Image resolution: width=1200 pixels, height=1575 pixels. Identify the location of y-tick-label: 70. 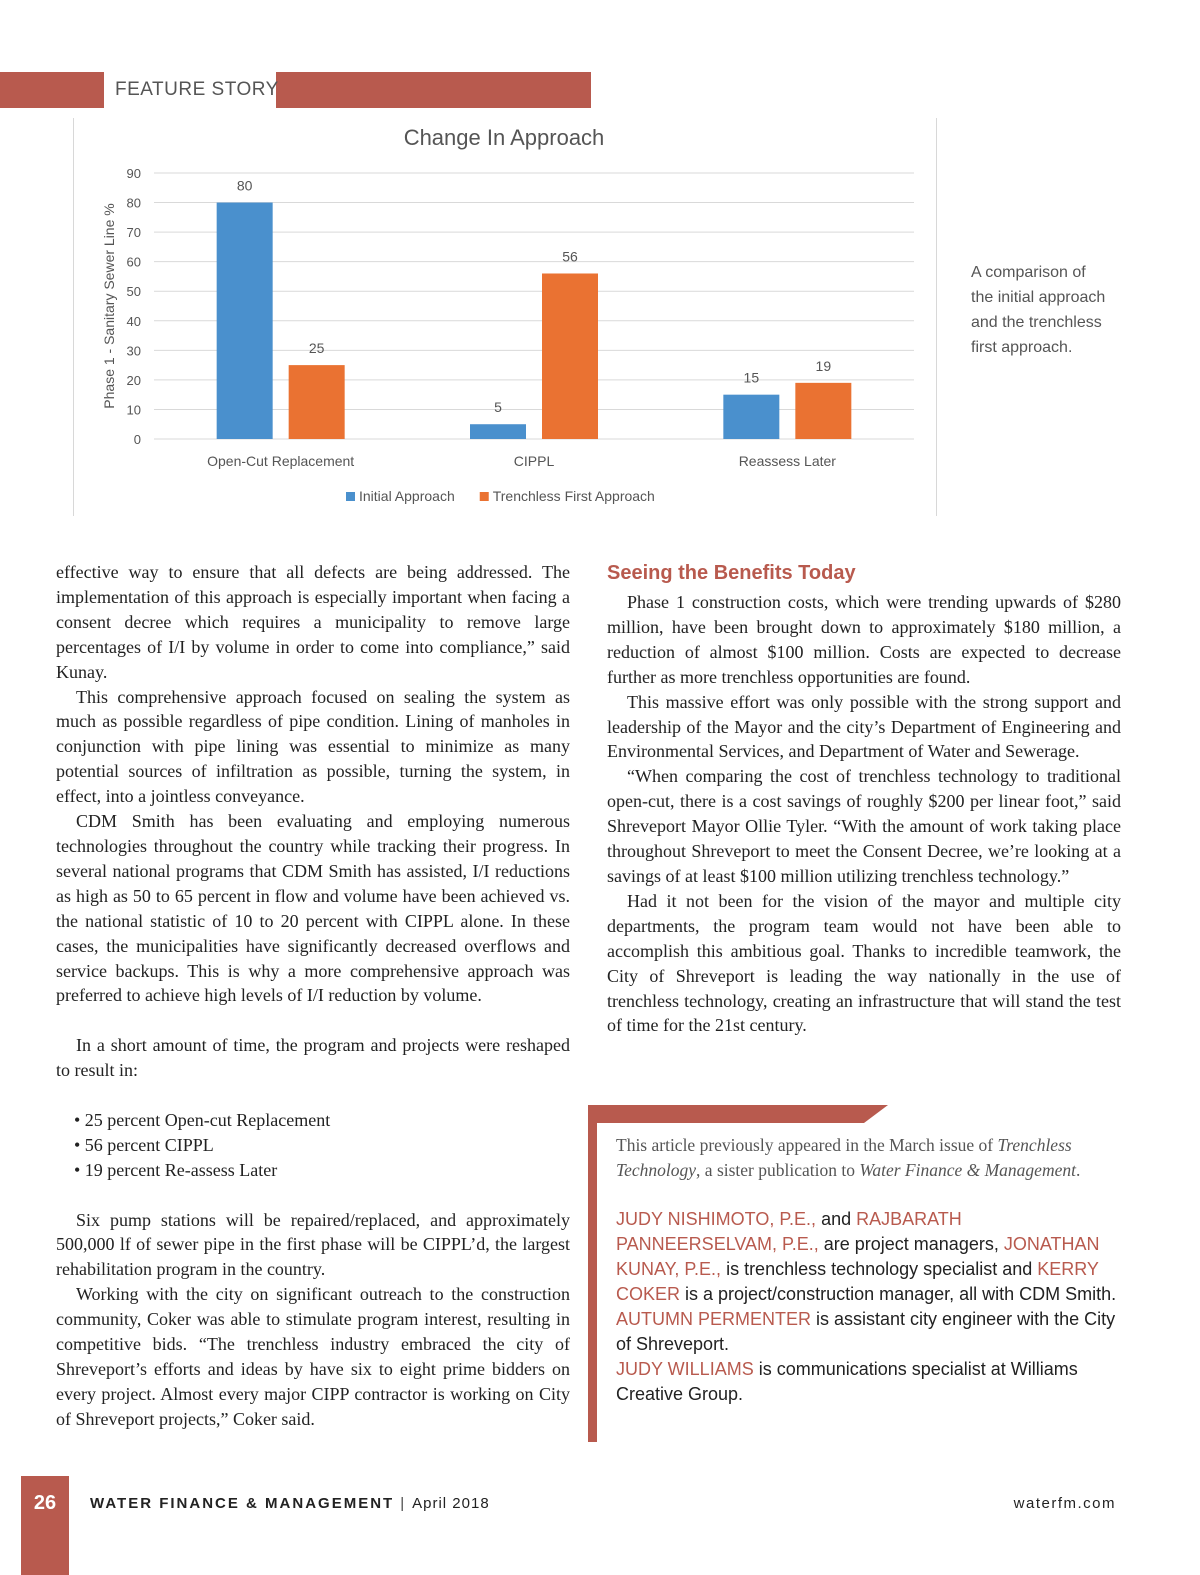
(134, 232).